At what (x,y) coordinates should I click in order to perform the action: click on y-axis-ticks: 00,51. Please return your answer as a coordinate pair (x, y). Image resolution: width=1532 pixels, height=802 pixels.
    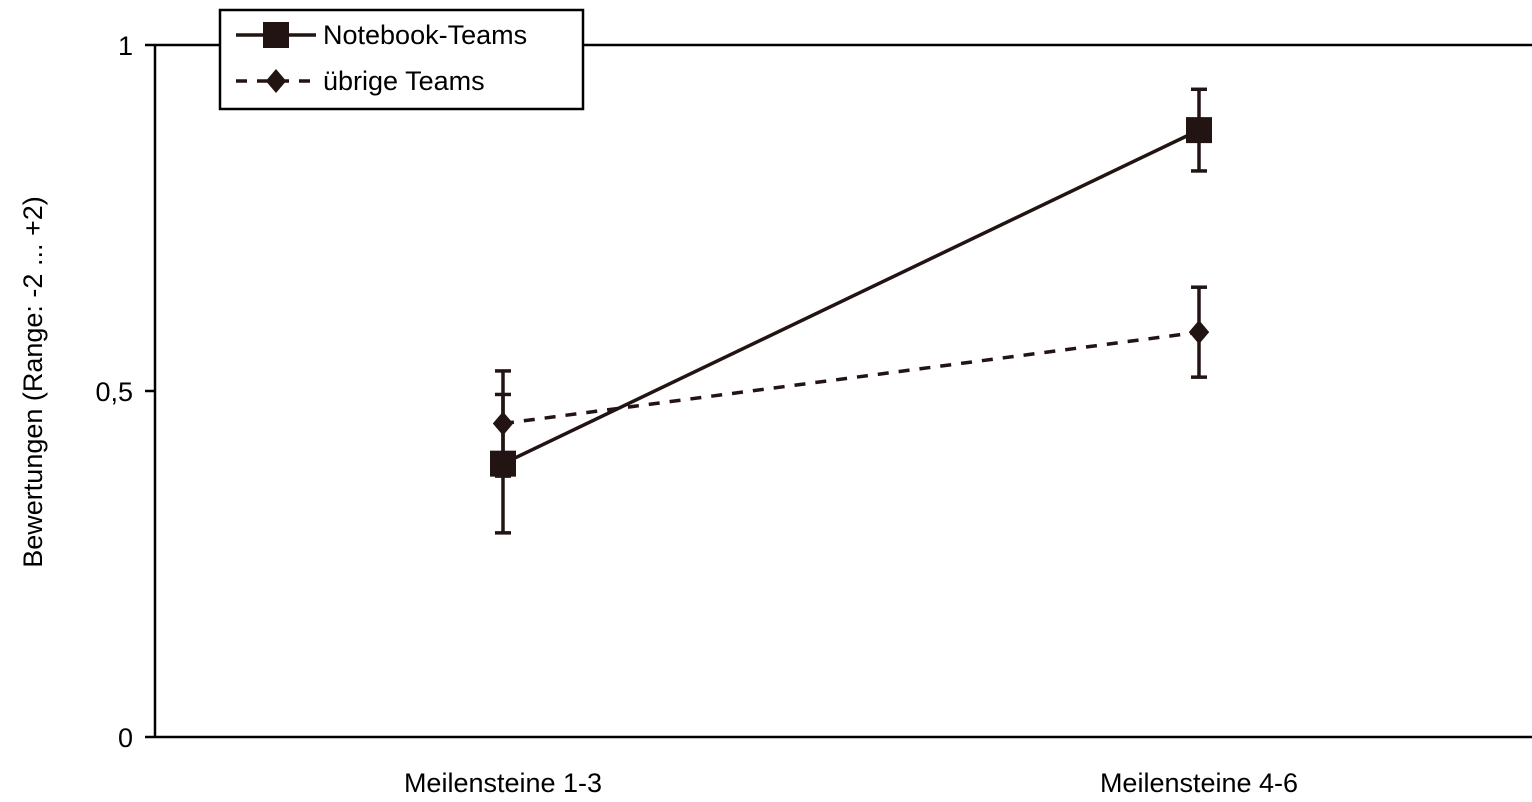
    Looking at the image, I should click on (125, 392).